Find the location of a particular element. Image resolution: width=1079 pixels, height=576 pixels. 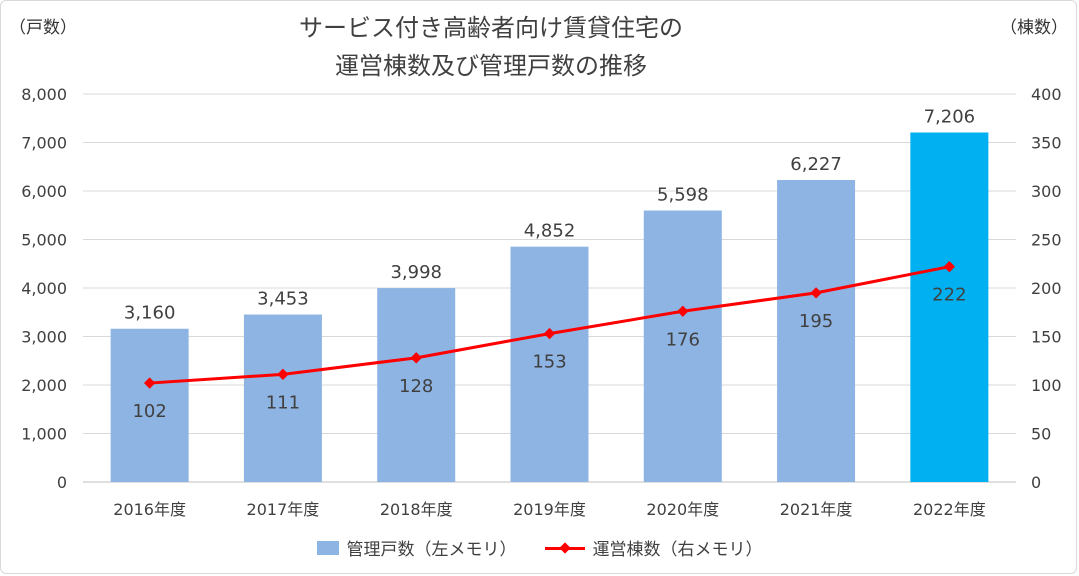

left-tick-label: 7,000 is located at coordinates (44, 143).